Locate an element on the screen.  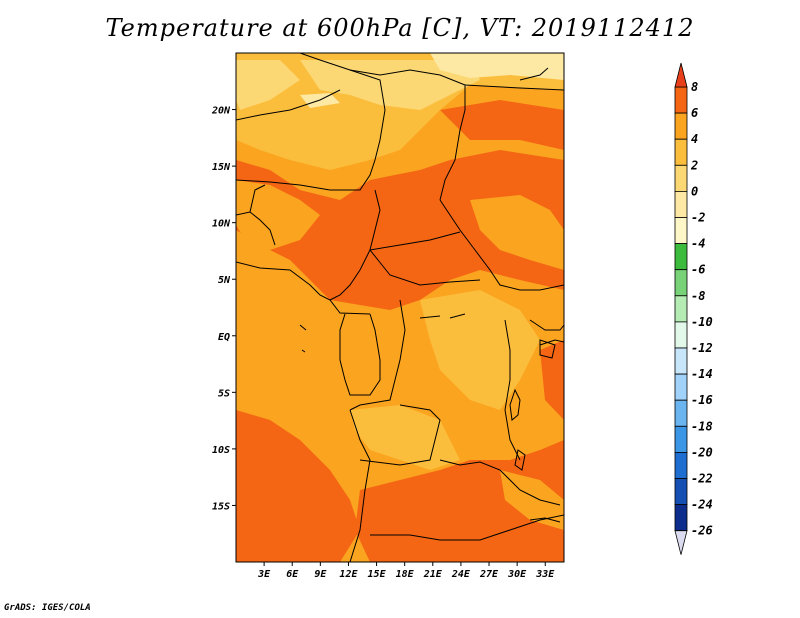
field-warm-central is located at coordinates (400, 230).